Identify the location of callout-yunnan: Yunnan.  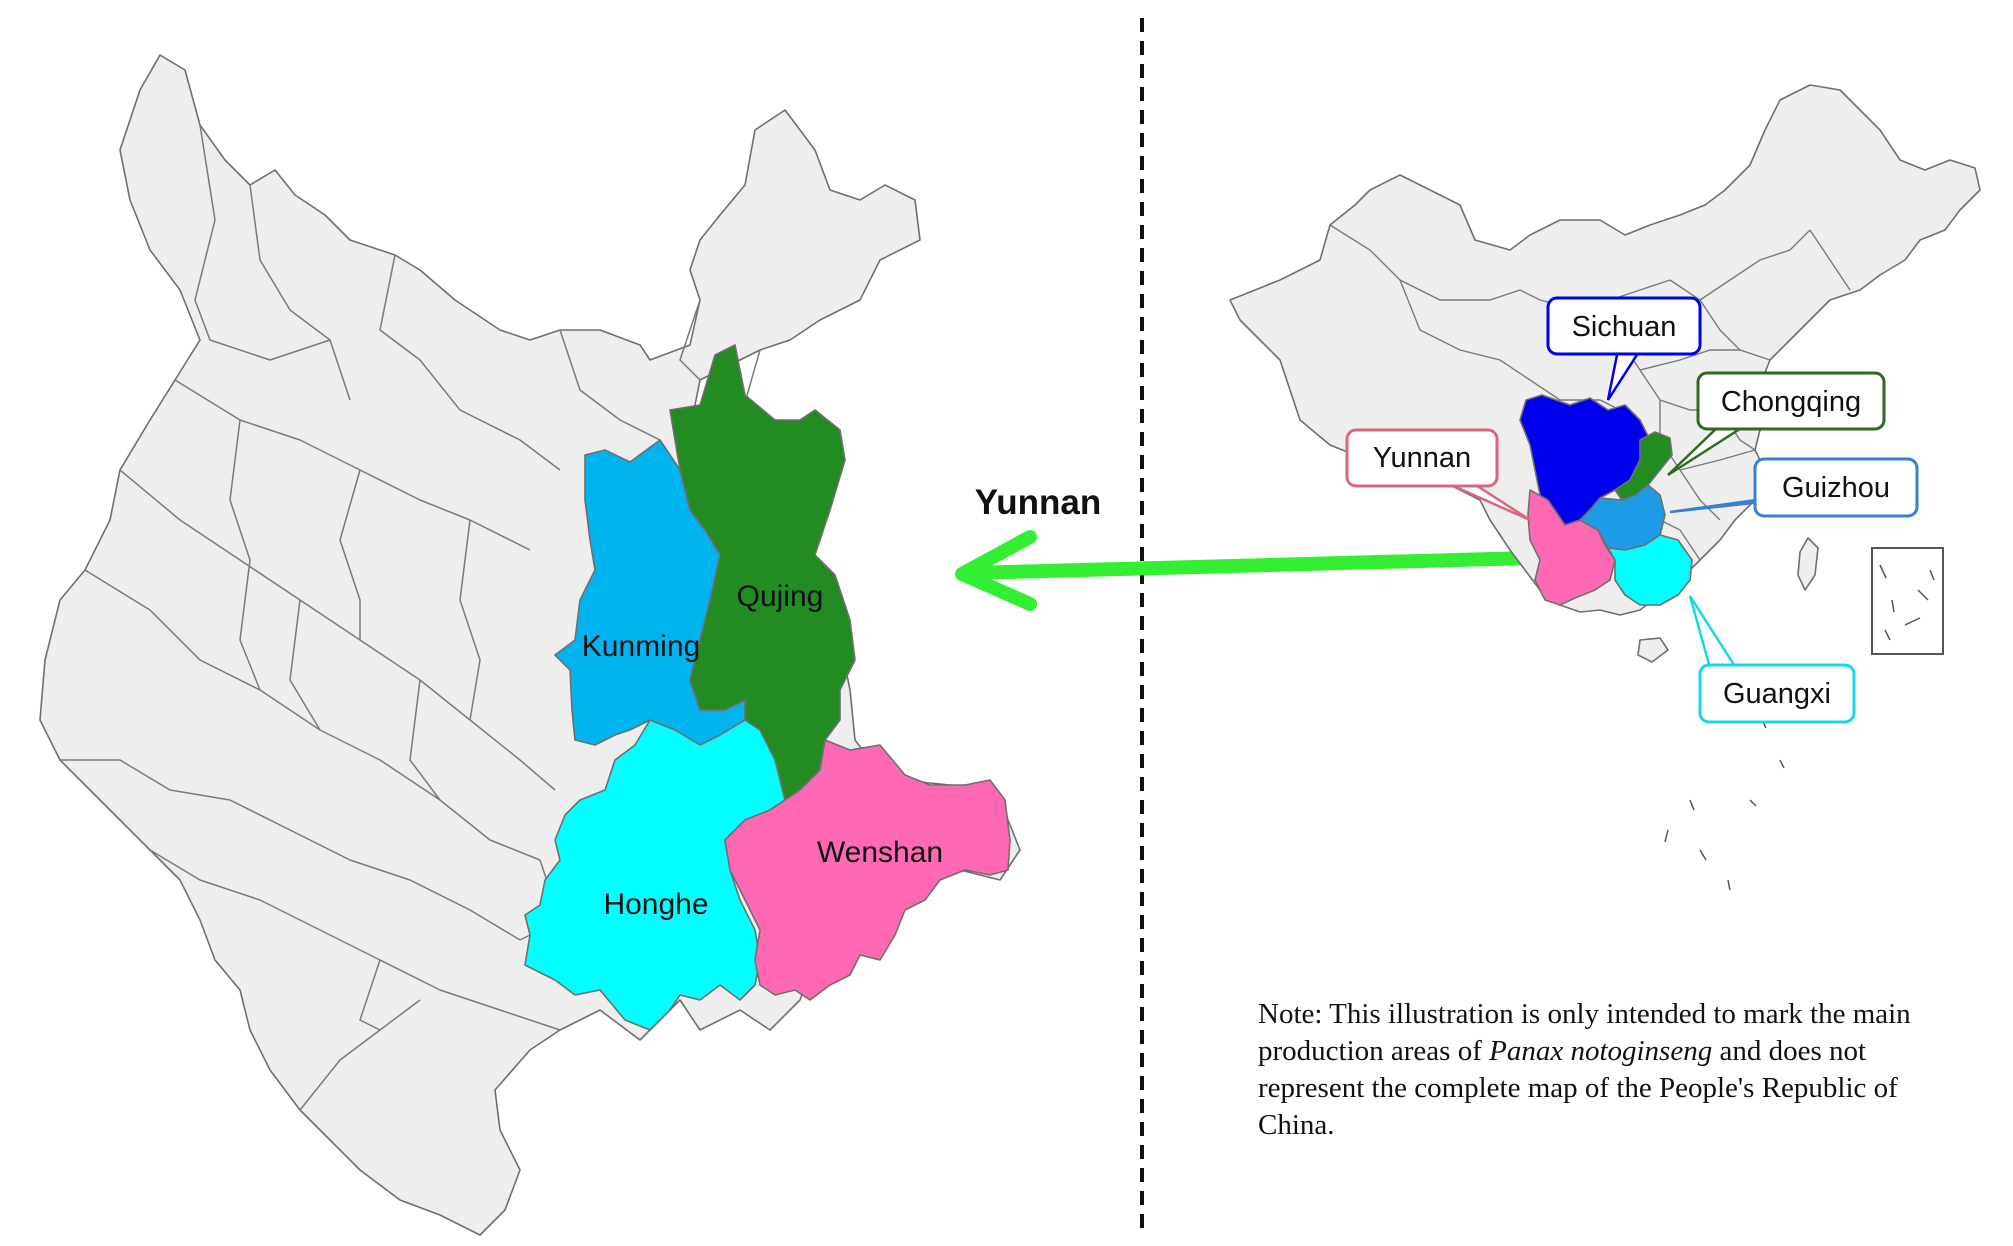
(1438, 475).